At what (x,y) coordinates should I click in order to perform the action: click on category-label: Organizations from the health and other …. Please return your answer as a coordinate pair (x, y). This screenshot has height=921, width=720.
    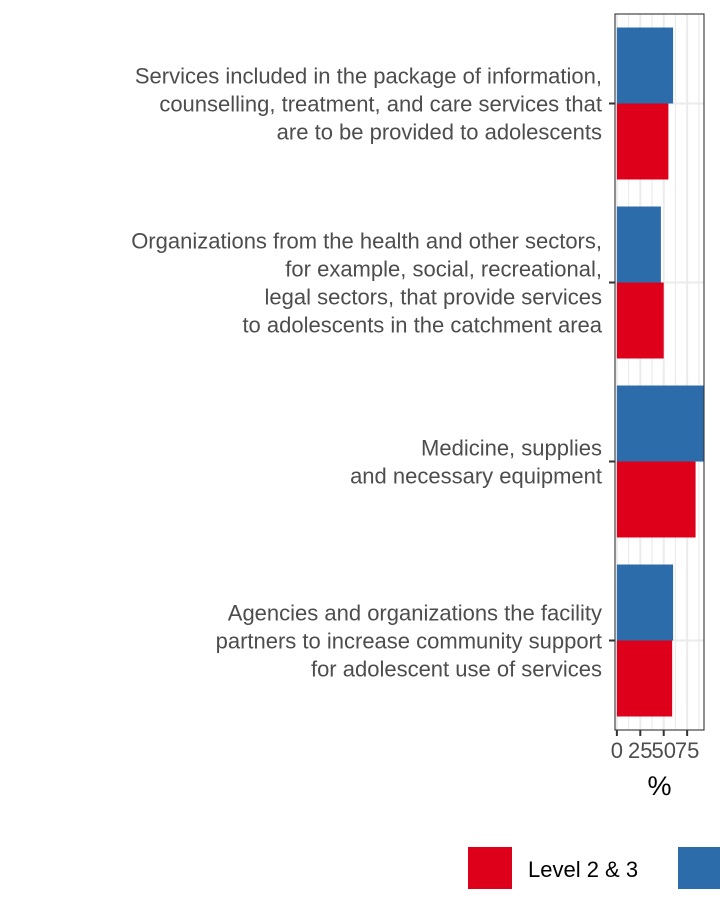
    Looking at the image, I should click on (367, 283).